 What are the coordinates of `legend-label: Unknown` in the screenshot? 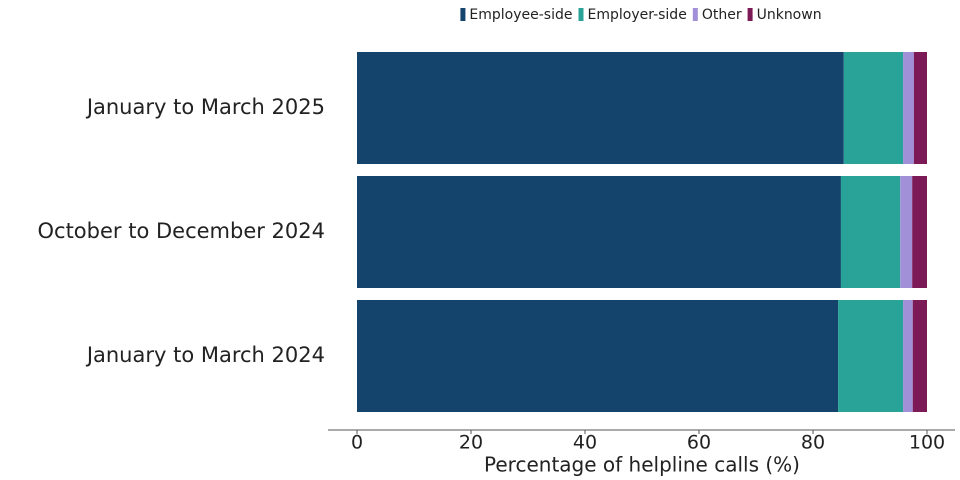 It's located at (789, 15).